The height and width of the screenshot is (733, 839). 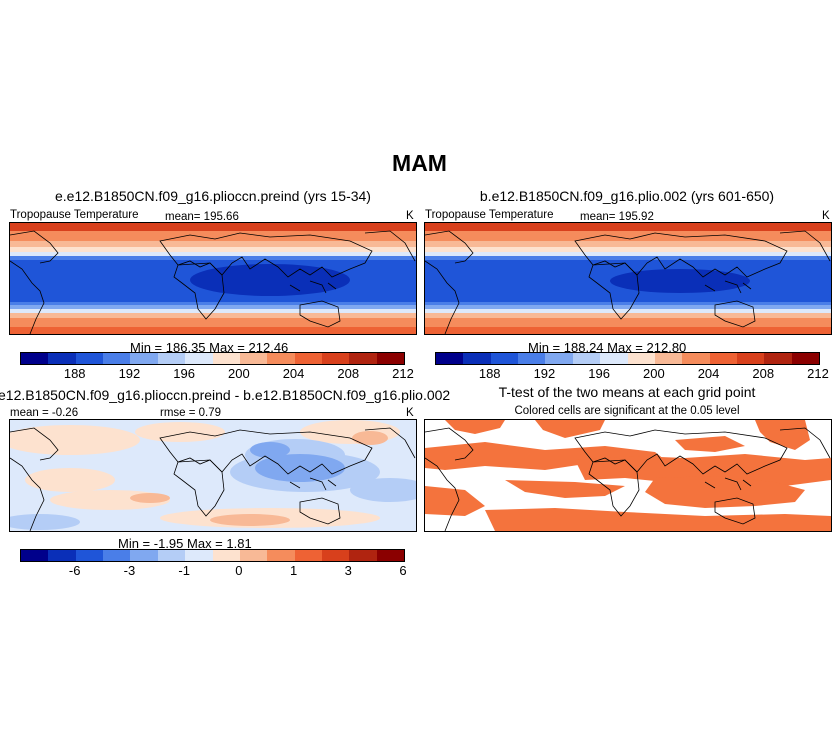 I want to click on panel4-significance-field, so click(x=628, y=475).